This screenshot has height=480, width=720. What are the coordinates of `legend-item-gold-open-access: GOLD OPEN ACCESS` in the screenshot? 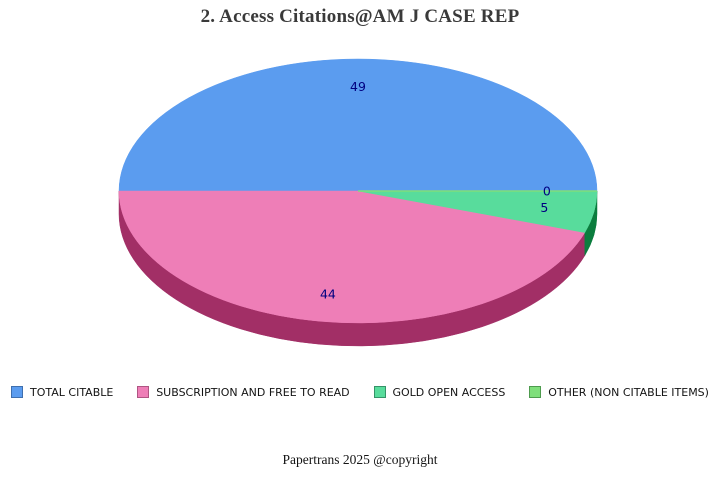 It's located at (439, 392).